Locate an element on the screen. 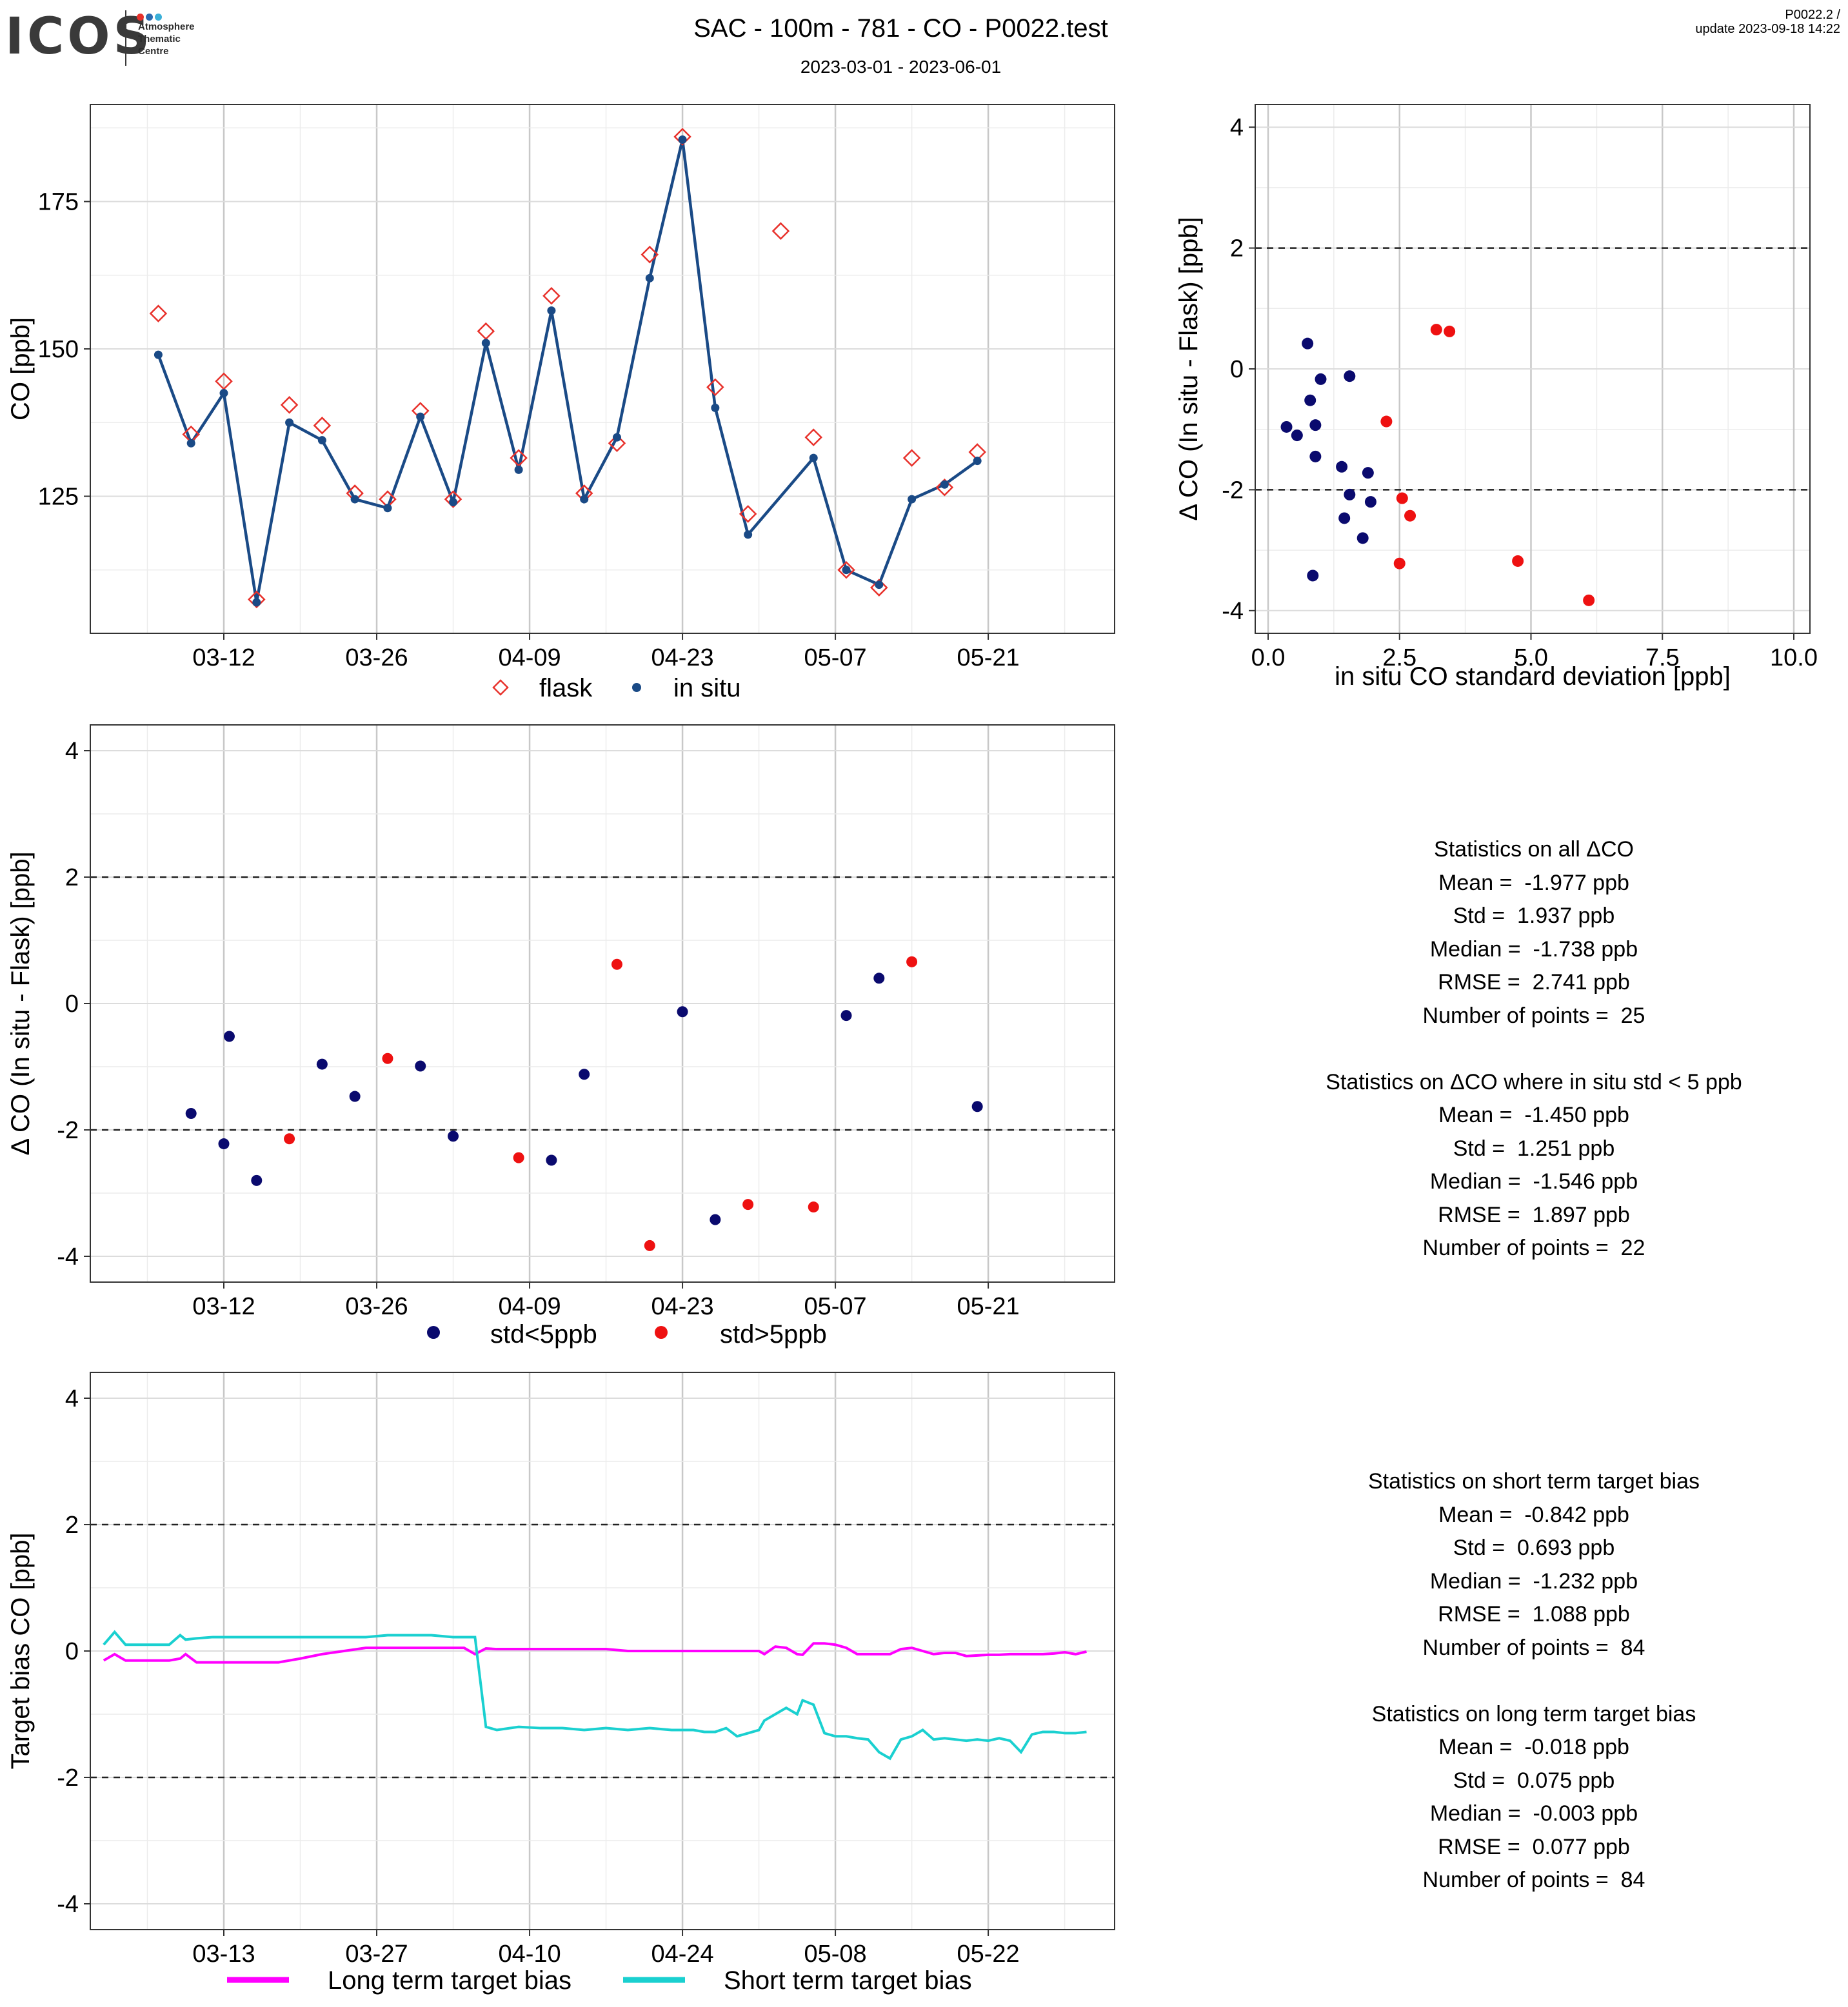  stats-spacer is located at coordinates (1534, 1049).